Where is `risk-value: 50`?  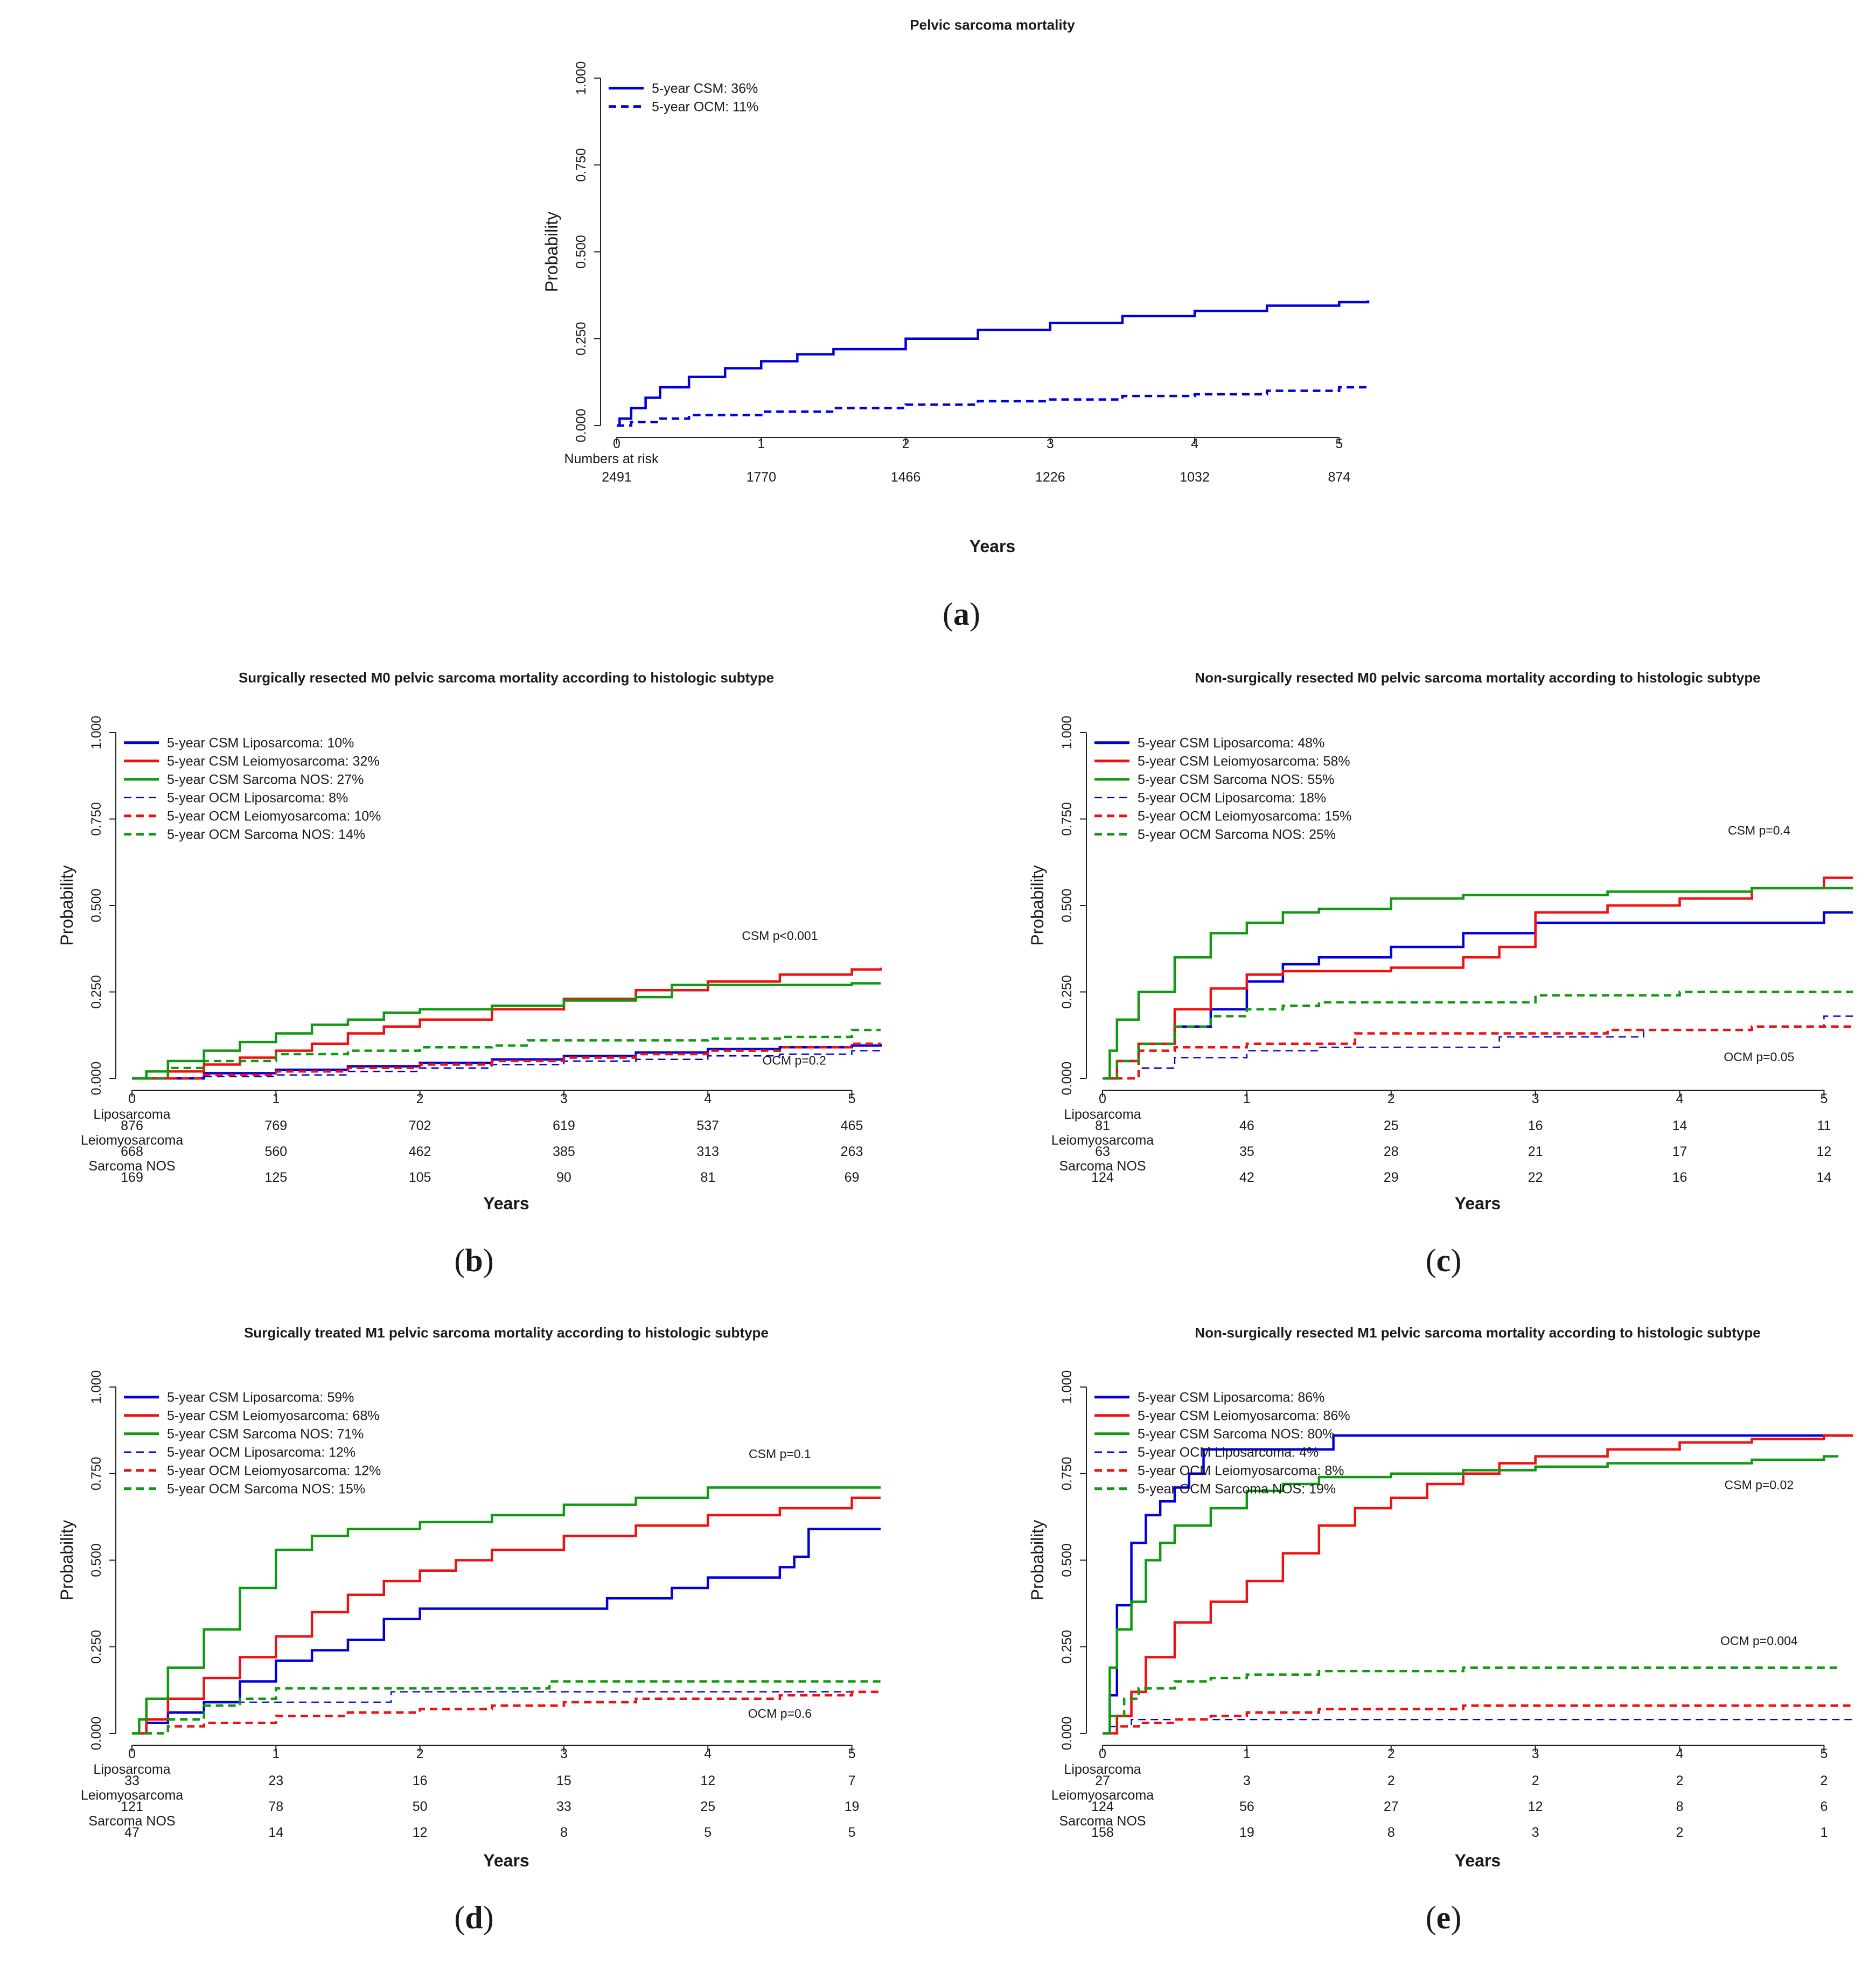
risk-value: 50 is located at coordinates (420, 1806).